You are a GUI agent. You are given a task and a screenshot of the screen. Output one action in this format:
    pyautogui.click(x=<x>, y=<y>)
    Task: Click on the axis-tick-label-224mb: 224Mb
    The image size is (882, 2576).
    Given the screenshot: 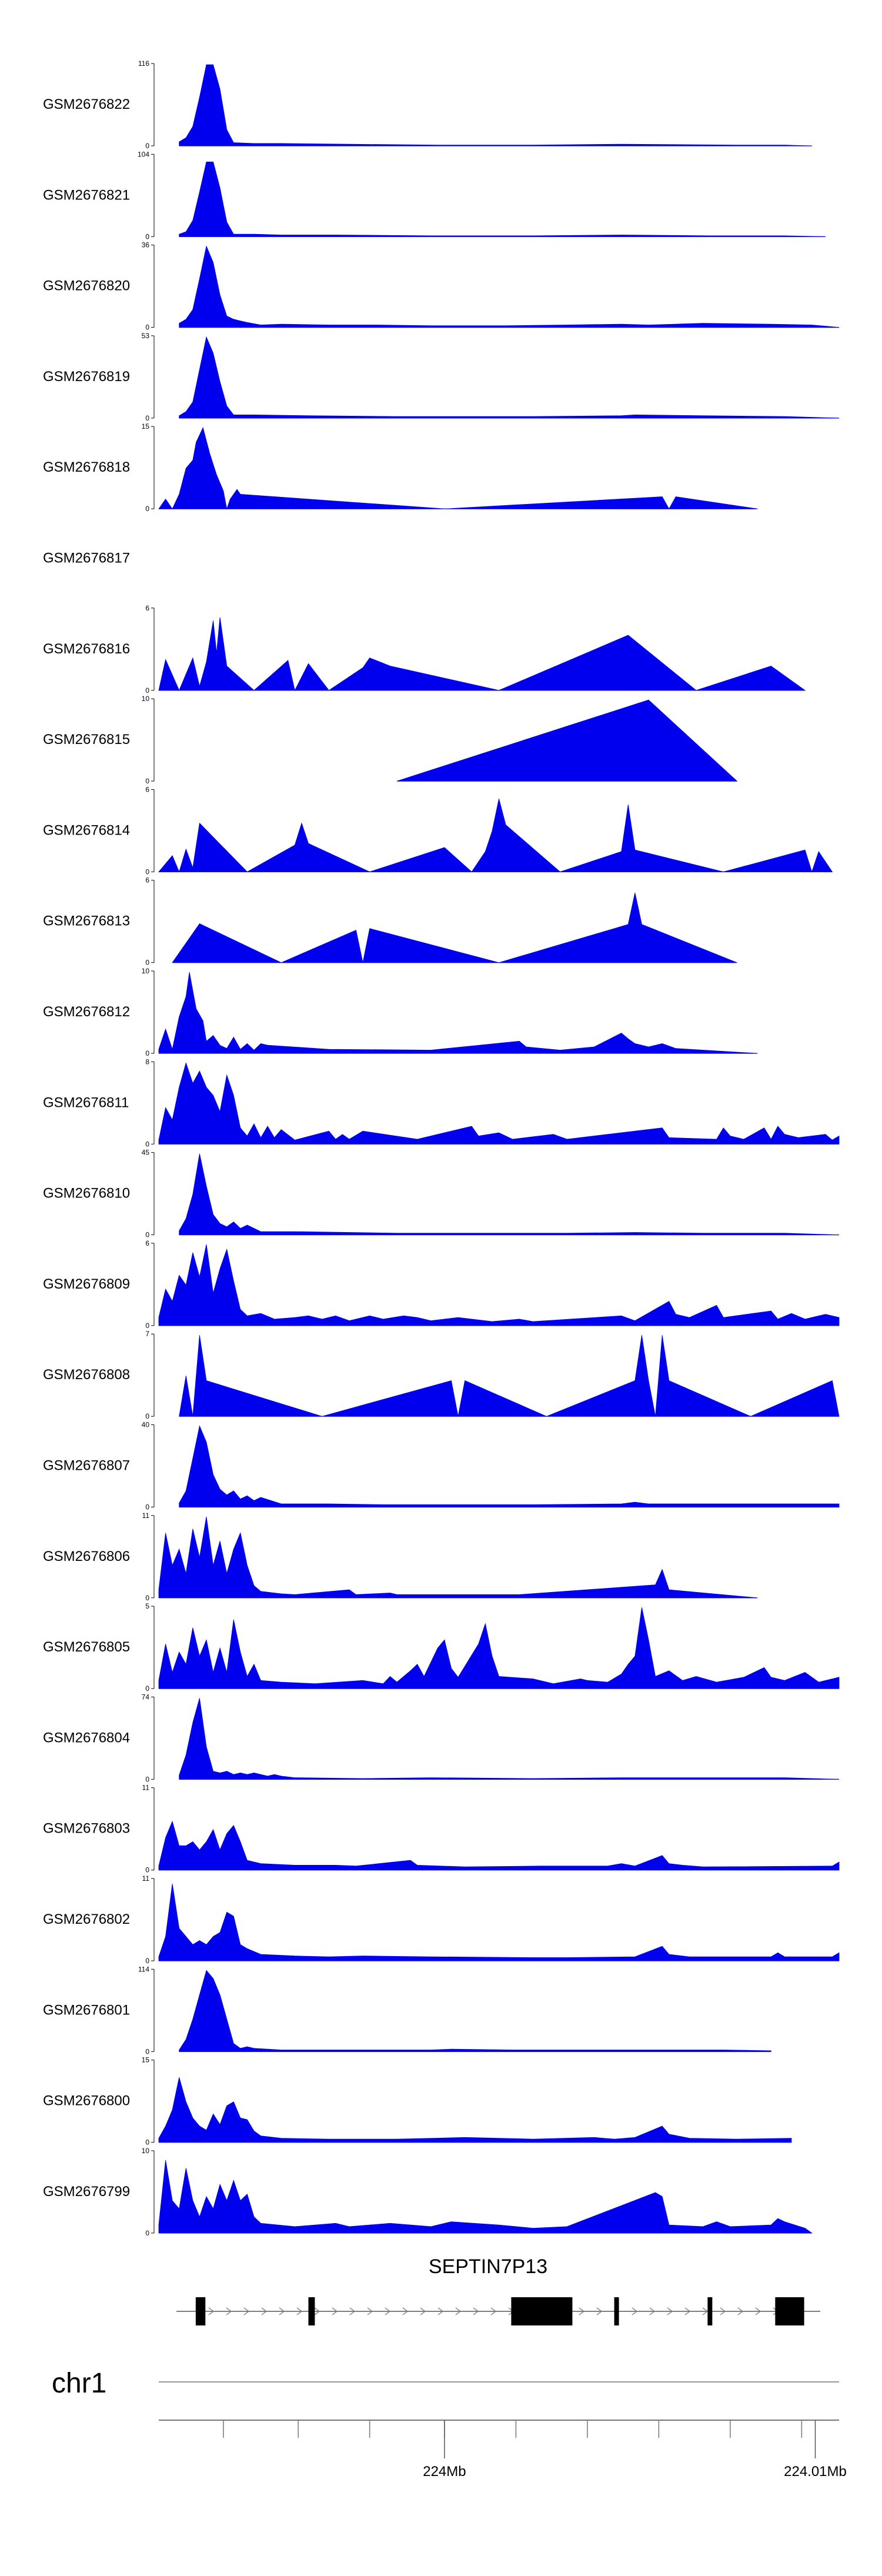 What is the action you would take?
    pyautogui.click(x=444, y=2472)
    